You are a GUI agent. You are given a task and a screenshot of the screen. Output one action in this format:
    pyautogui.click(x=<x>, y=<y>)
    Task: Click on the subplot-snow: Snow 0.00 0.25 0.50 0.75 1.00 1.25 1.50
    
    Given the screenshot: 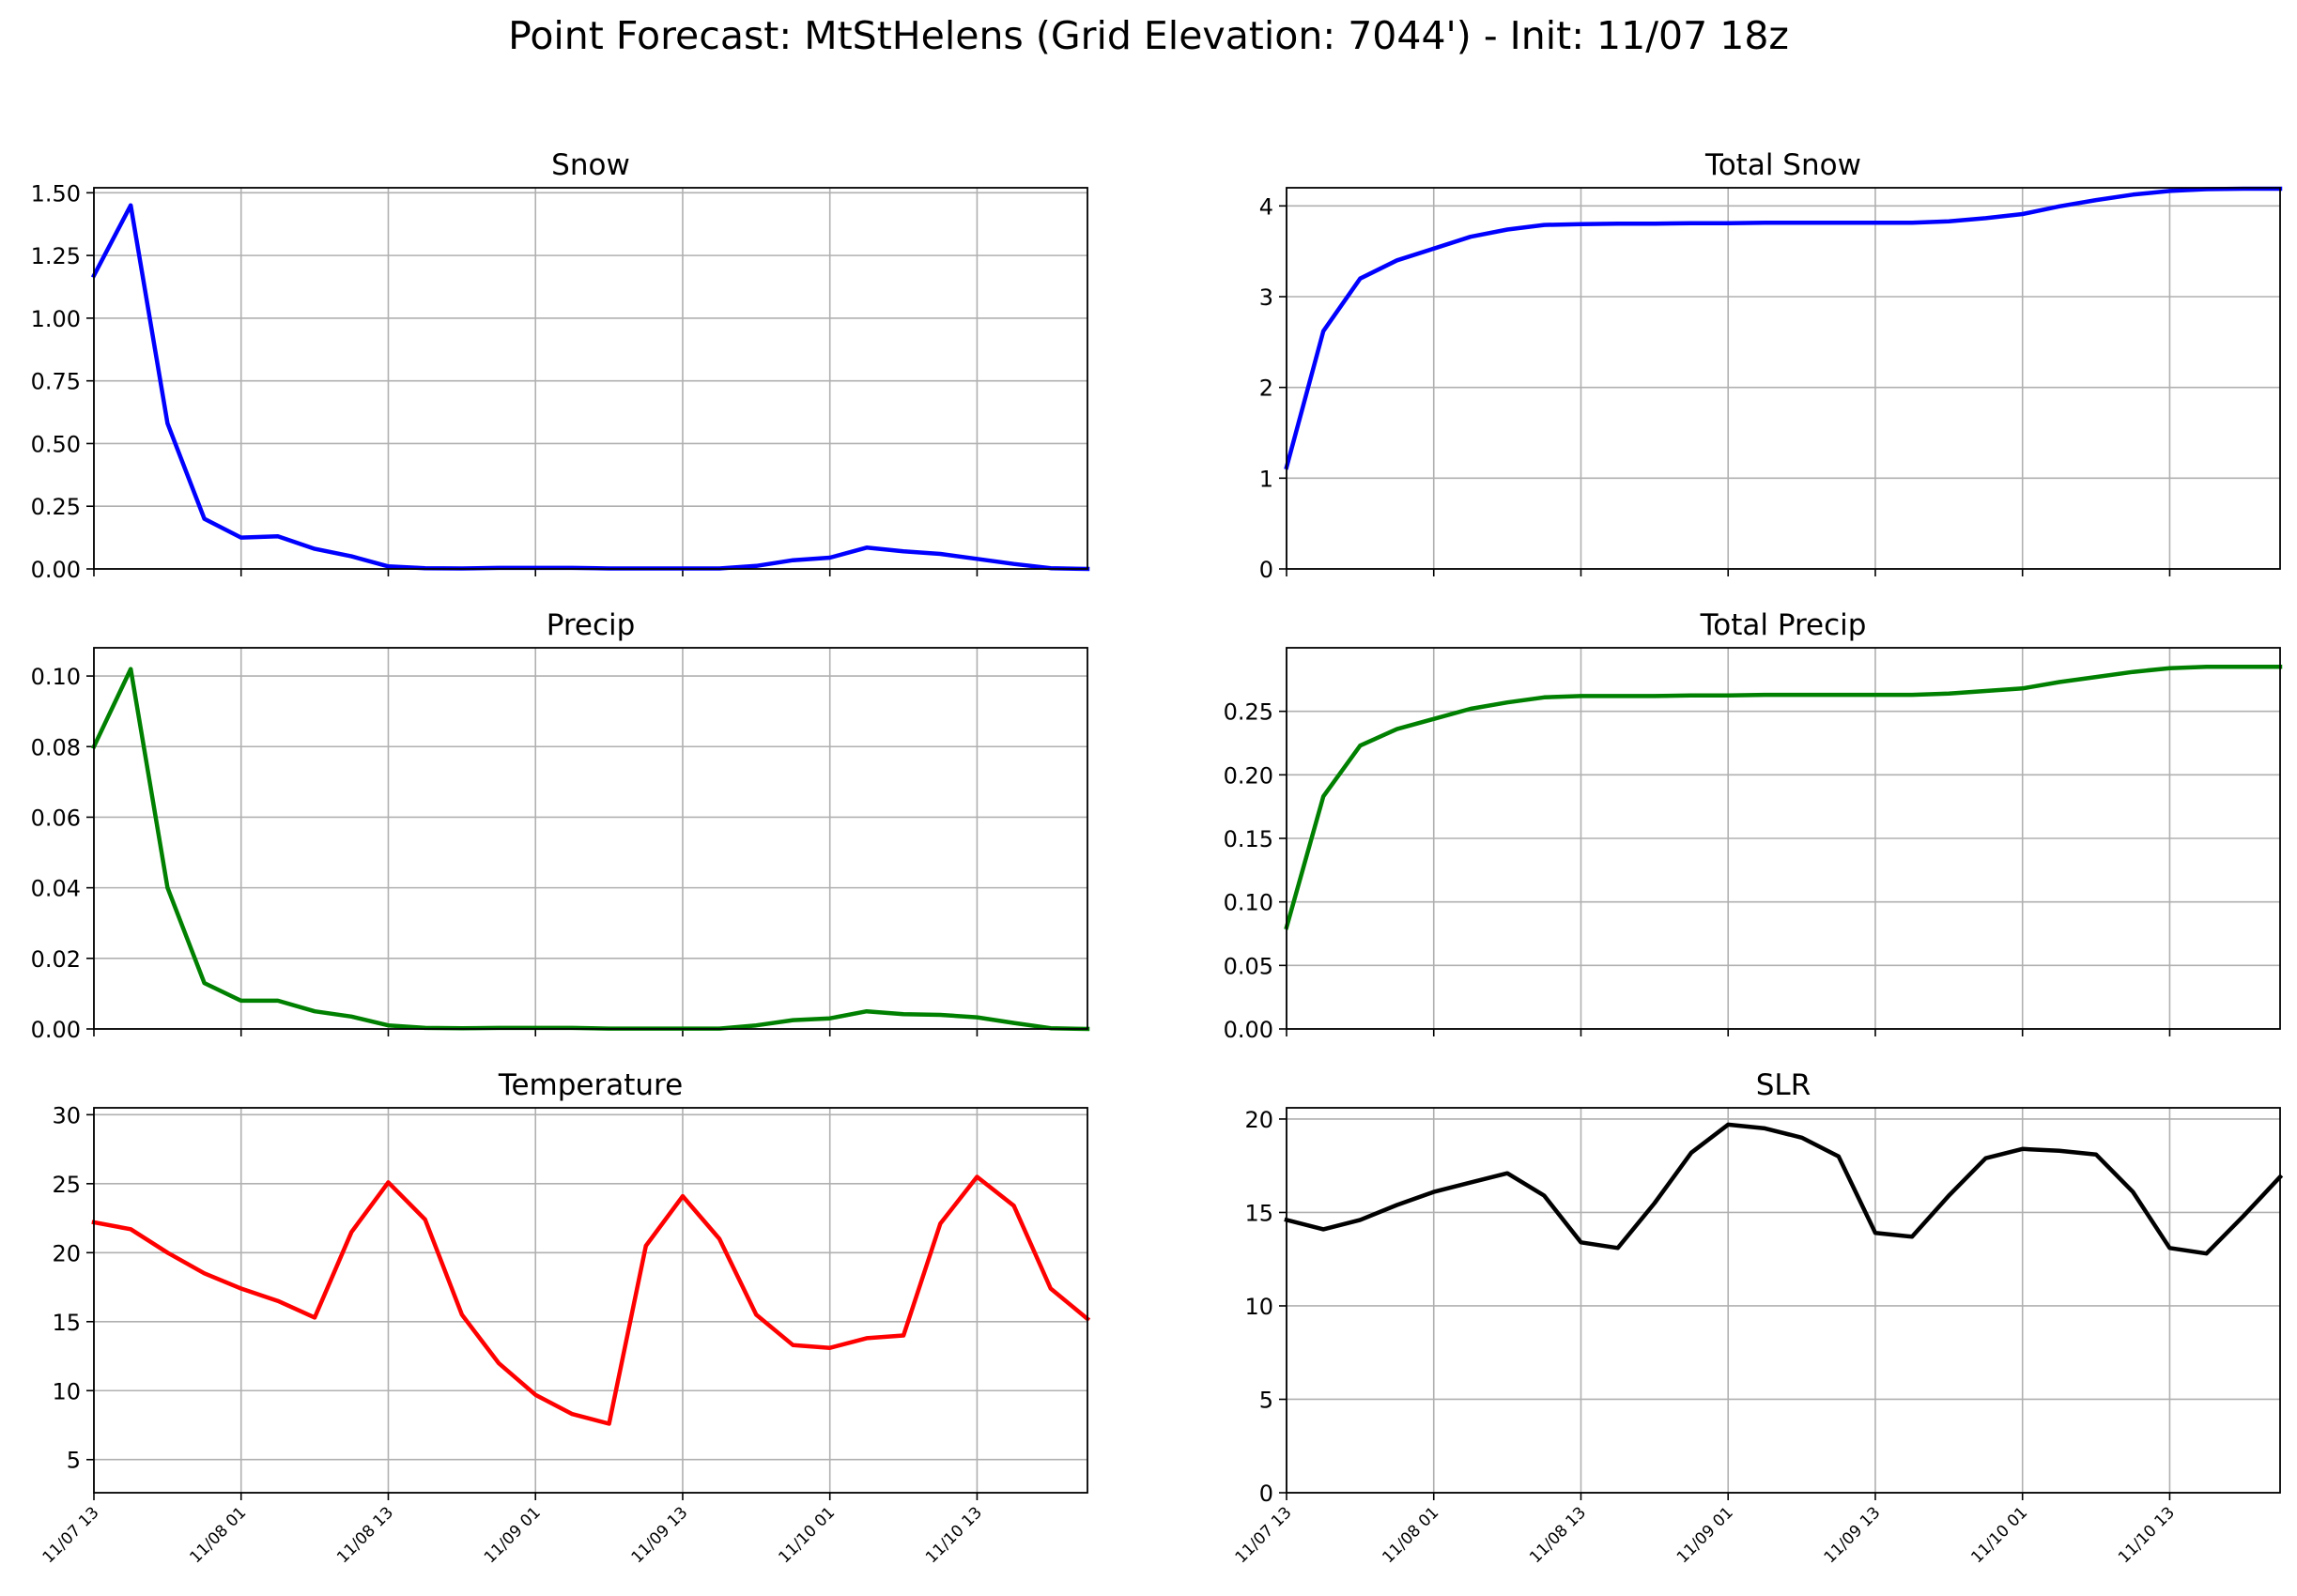 What is the action you would take?
    pyautogui.click(x=560, y=366)
    